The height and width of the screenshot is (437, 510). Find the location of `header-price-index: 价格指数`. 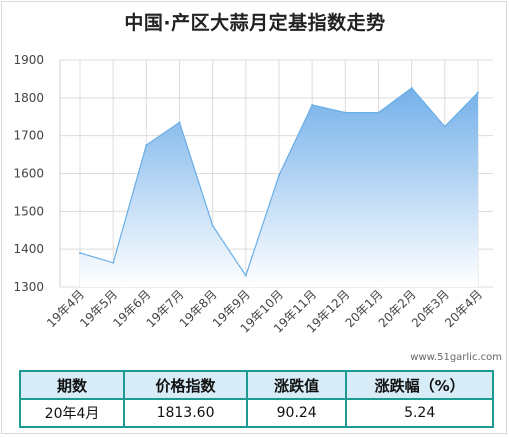

header-price-index: 价格指数 is located at coordinates (186, 385).